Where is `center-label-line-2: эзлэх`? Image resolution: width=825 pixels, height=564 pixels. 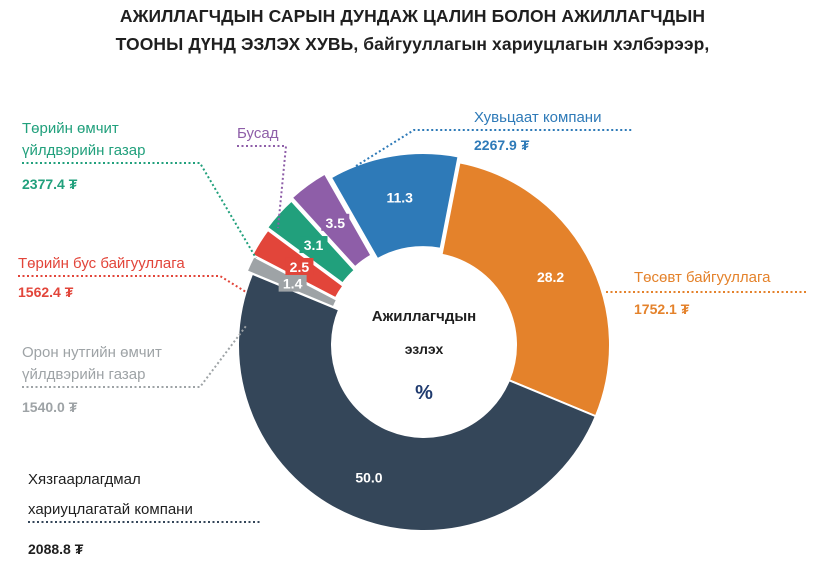 center-label-line-2: эзлэх is located at coordinates (424, 349).